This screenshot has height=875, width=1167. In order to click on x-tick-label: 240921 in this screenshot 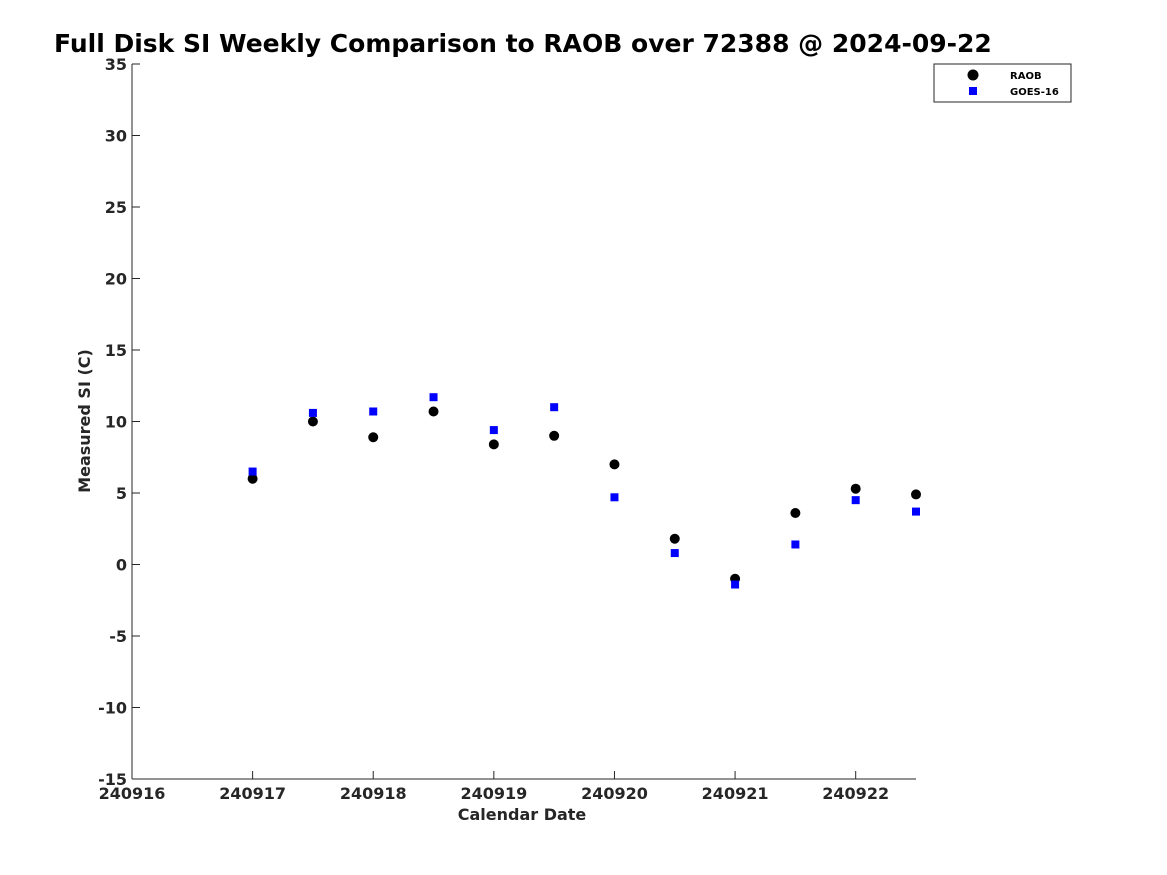, I will do `click(735, 793)`.